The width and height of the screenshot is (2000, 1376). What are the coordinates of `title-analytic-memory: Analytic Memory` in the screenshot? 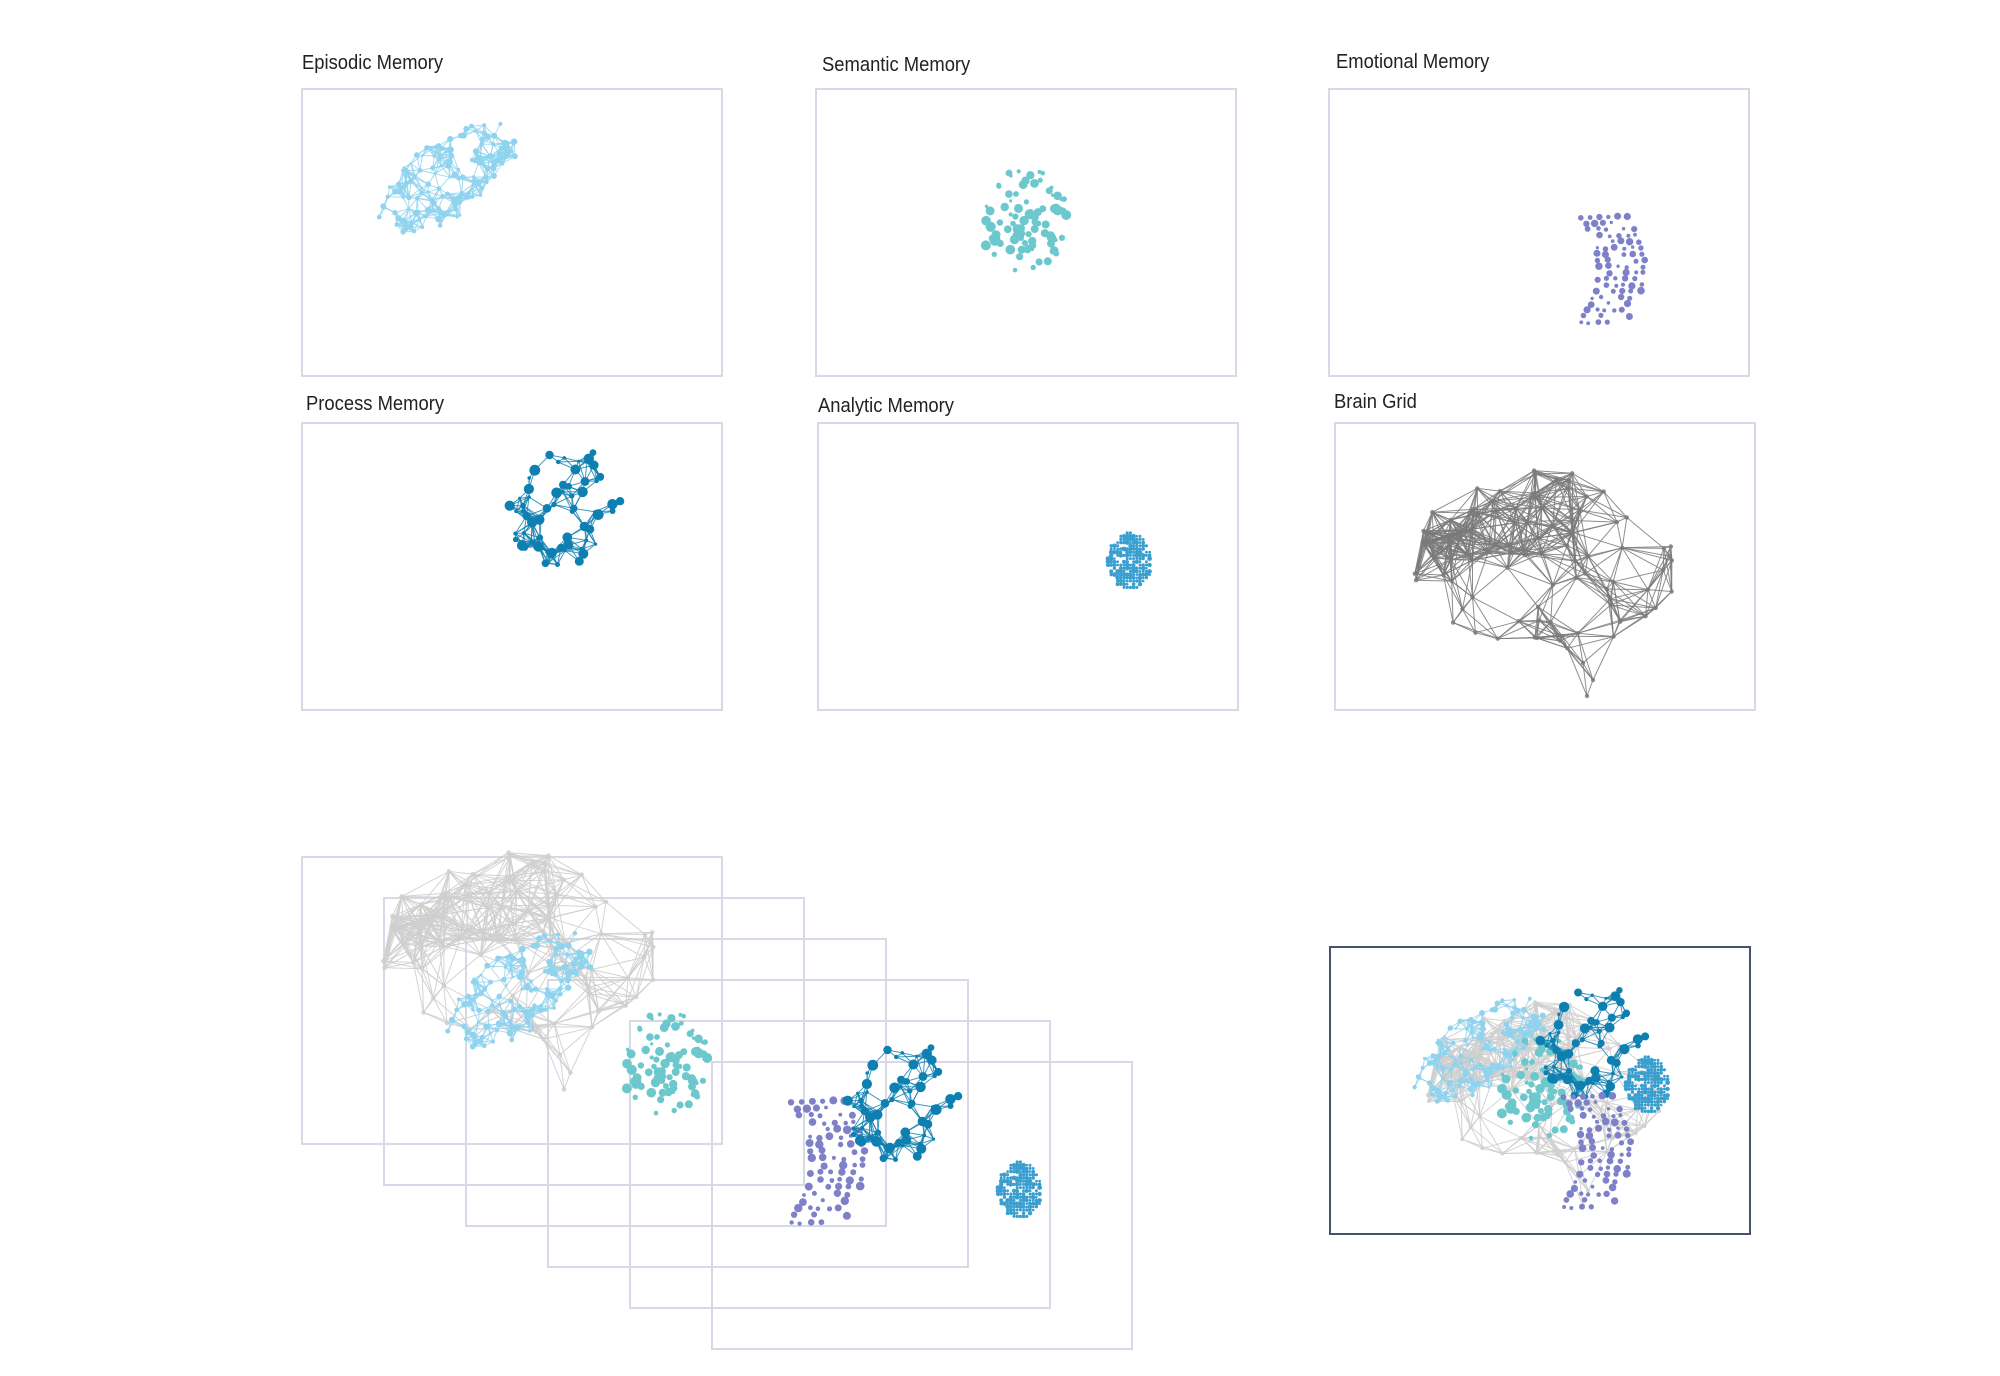 It's located at (886, 406).